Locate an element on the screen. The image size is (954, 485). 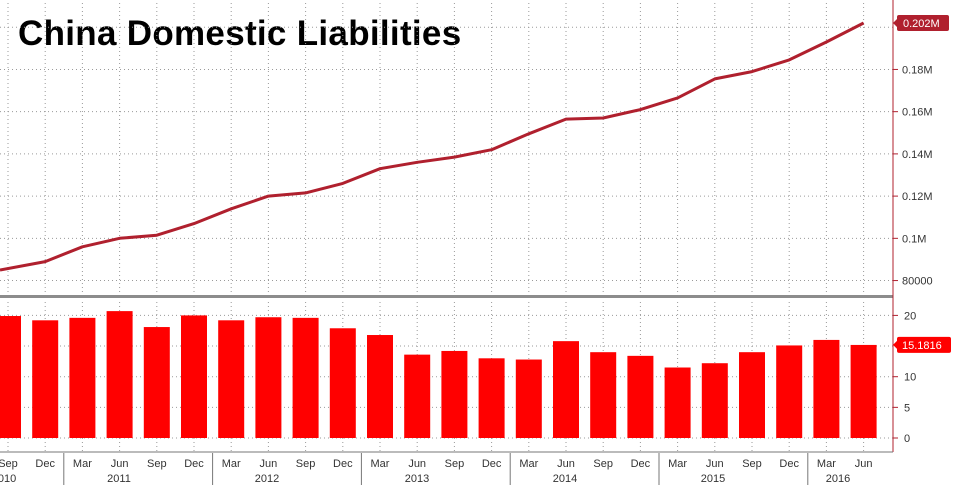
last-value-label: 0.202M is located at coordinates (921, 24).